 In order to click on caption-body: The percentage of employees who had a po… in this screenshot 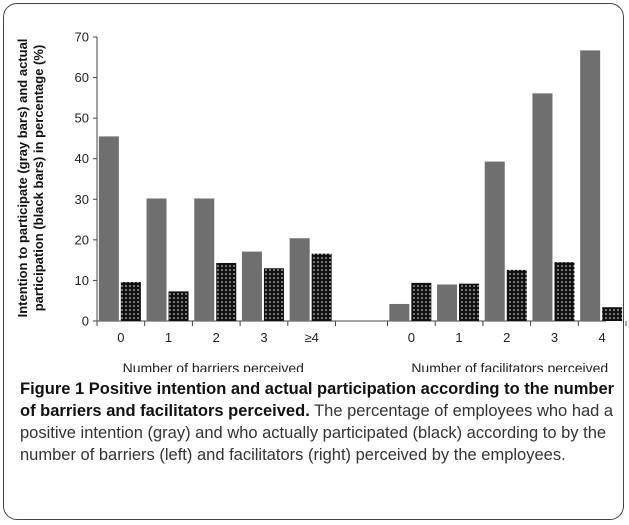, I will do `click(317, 433)`.